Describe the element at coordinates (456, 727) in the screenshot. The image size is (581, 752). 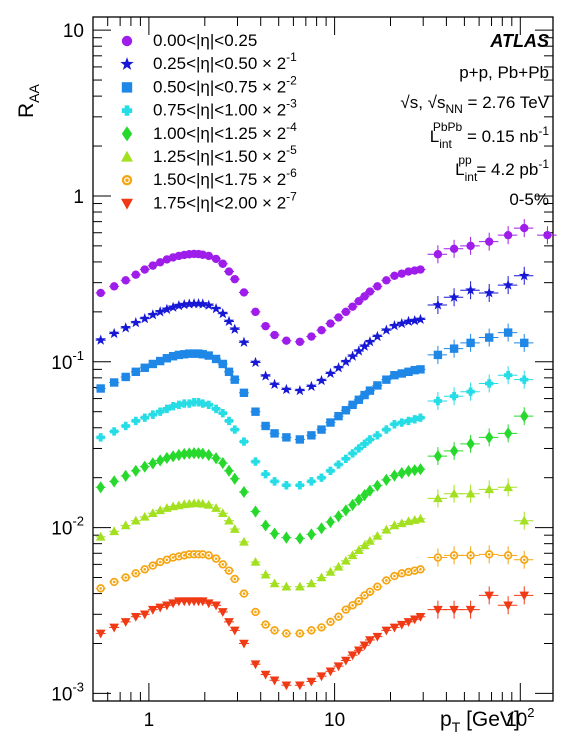
I see `x-axis-title-sub: T` at that location.